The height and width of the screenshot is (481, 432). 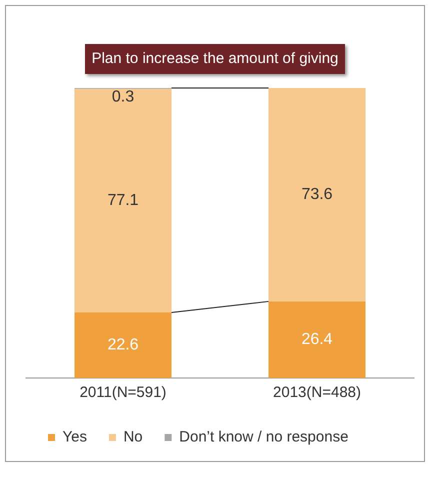 I want to click on data-label: 77.1, so click(x=123, y=201).